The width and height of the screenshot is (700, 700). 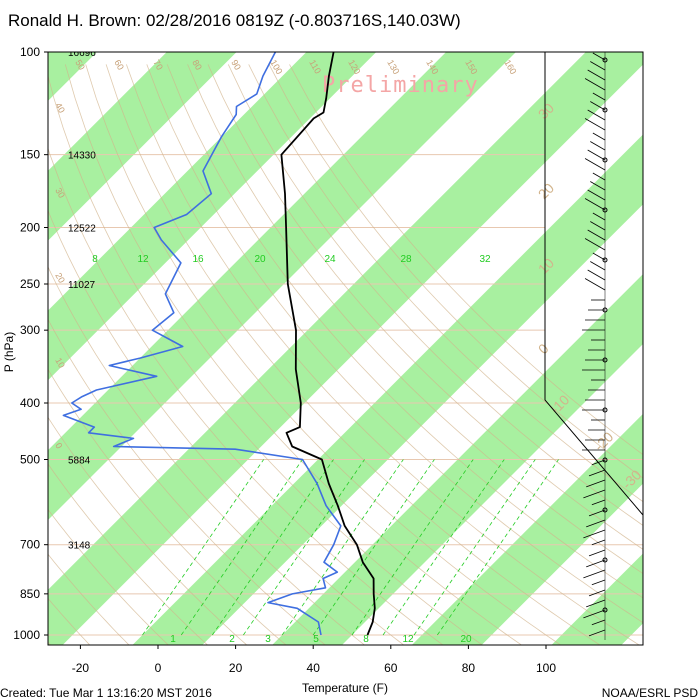 What do you see at coordinates (236, 668) in the screenshot?
I see `temperature-tick-label: 20` at bounding box center [236, 668].